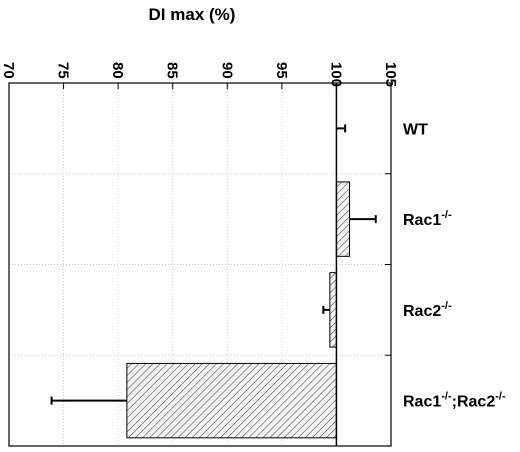 This screenshot has width=520, height=452. What do you see at coordinates (427, 310) in the screenshot?
I see `category-label: Rac2-/-` at bounding box center [427, 310].